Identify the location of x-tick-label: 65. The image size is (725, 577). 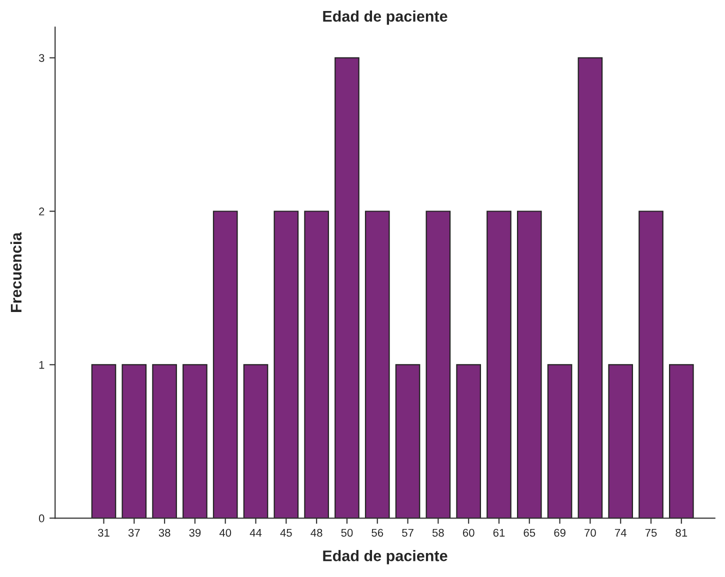
(530, 532).